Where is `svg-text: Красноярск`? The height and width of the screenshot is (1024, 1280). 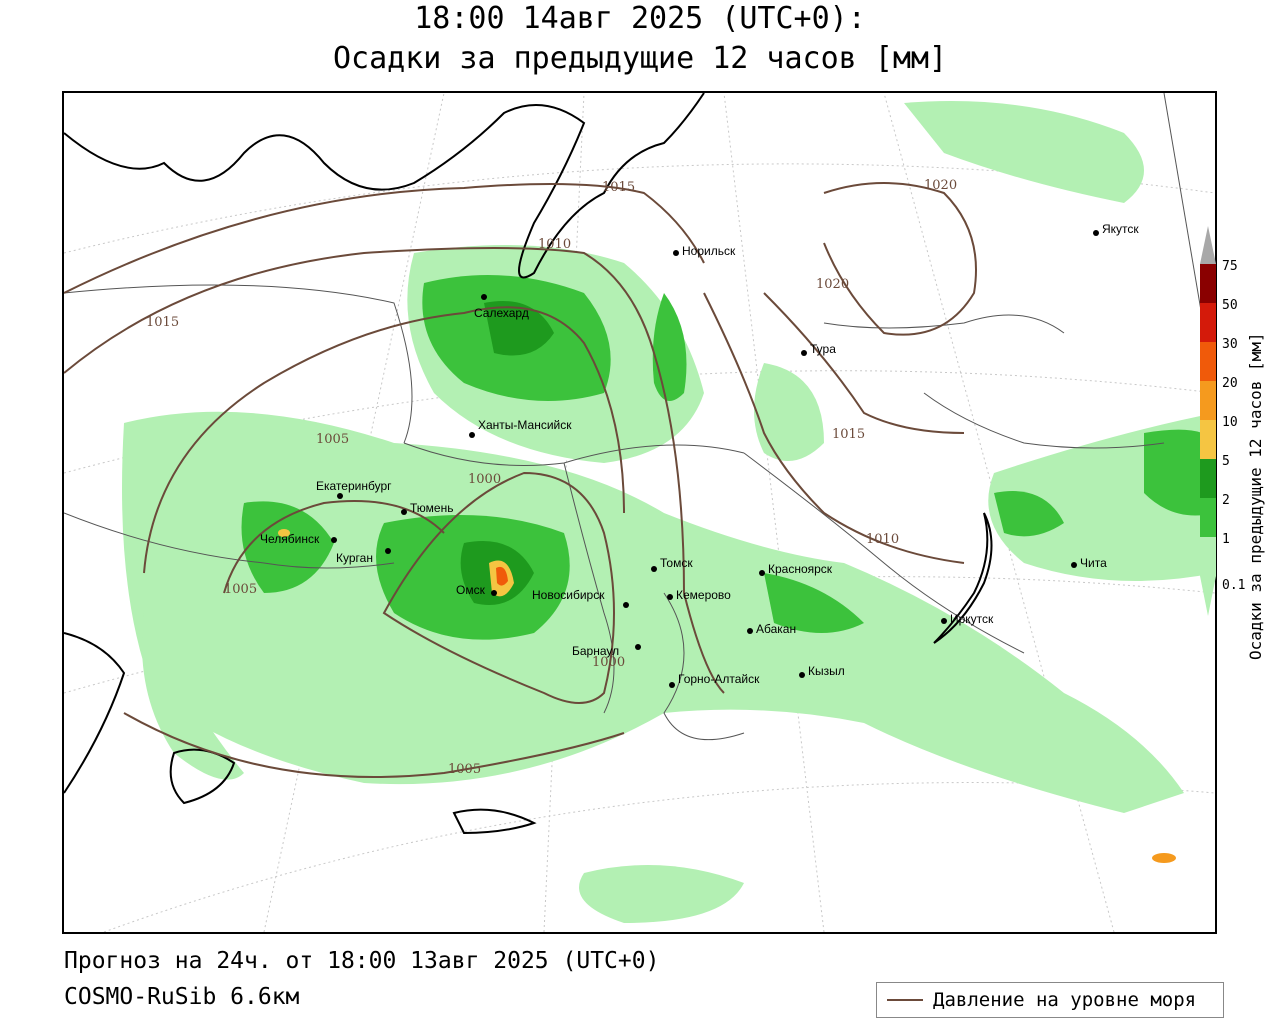 svg-text: Красноярск is located at coordinates (800, 569).